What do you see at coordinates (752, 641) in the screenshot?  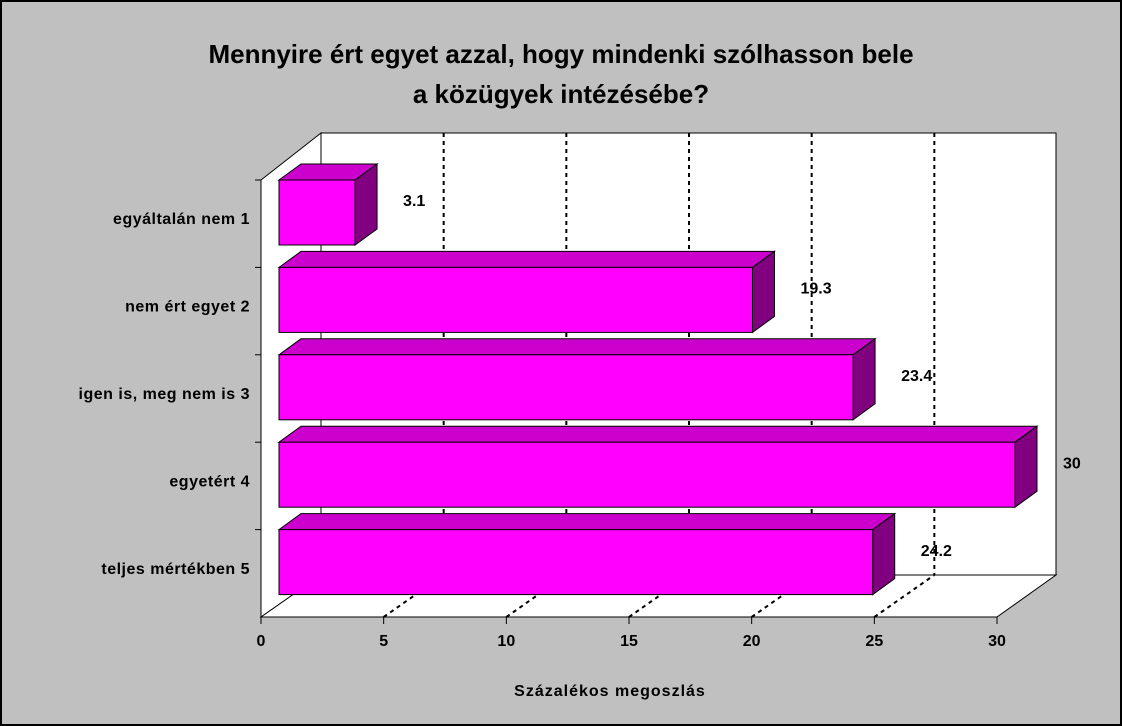 I see `x-tick-label: 20` at bounding box center [752, 641].